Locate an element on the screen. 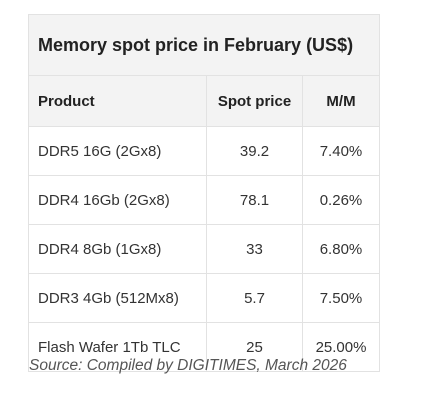 This screenshot has height=400, width=426. header-mm: M/M is located at coordinates (341, 101).